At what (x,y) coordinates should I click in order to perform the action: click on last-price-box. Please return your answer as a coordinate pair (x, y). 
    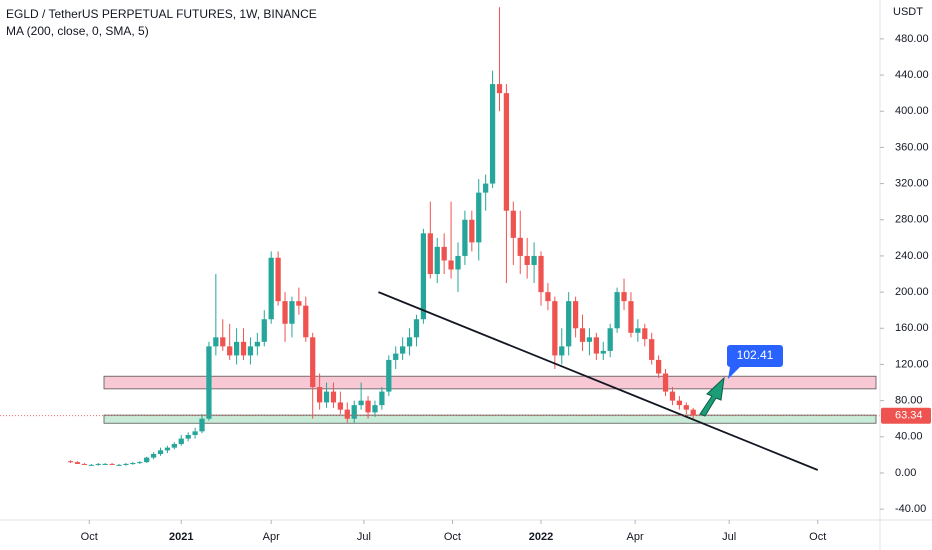
    Looking at the image, I should click on (906, 415).